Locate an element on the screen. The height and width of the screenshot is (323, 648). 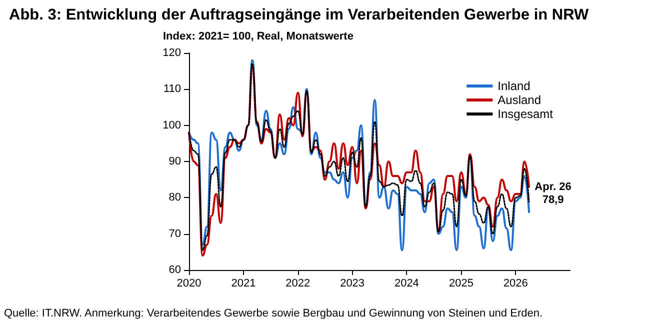
y-tick-label: 70 is located at coordinates (174, 234).